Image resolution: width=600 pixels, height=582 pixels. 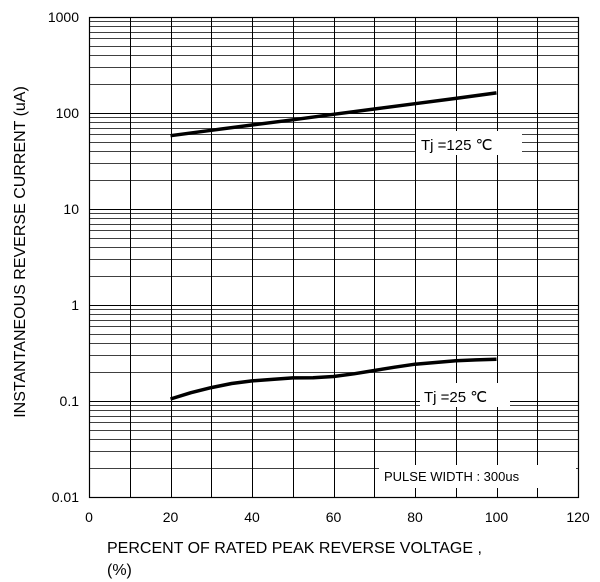 What do you see at coordinates (75, 305) in the screenshot?
I see `y-tick-label: 1` at bounding box center [75, 305].